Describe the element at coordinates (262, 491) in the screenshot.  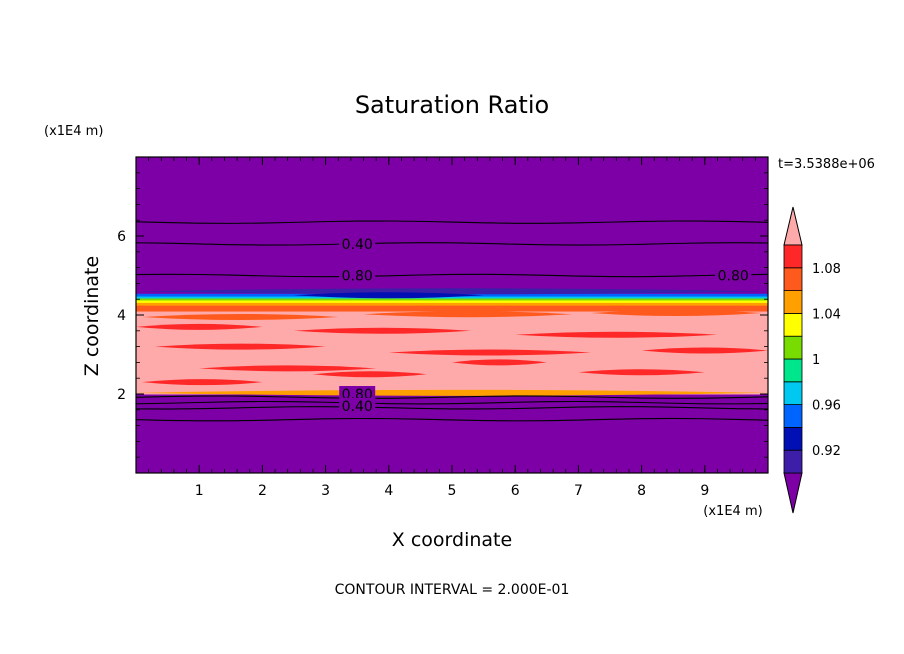
I see `x-tick-label-2: 2` at that location.